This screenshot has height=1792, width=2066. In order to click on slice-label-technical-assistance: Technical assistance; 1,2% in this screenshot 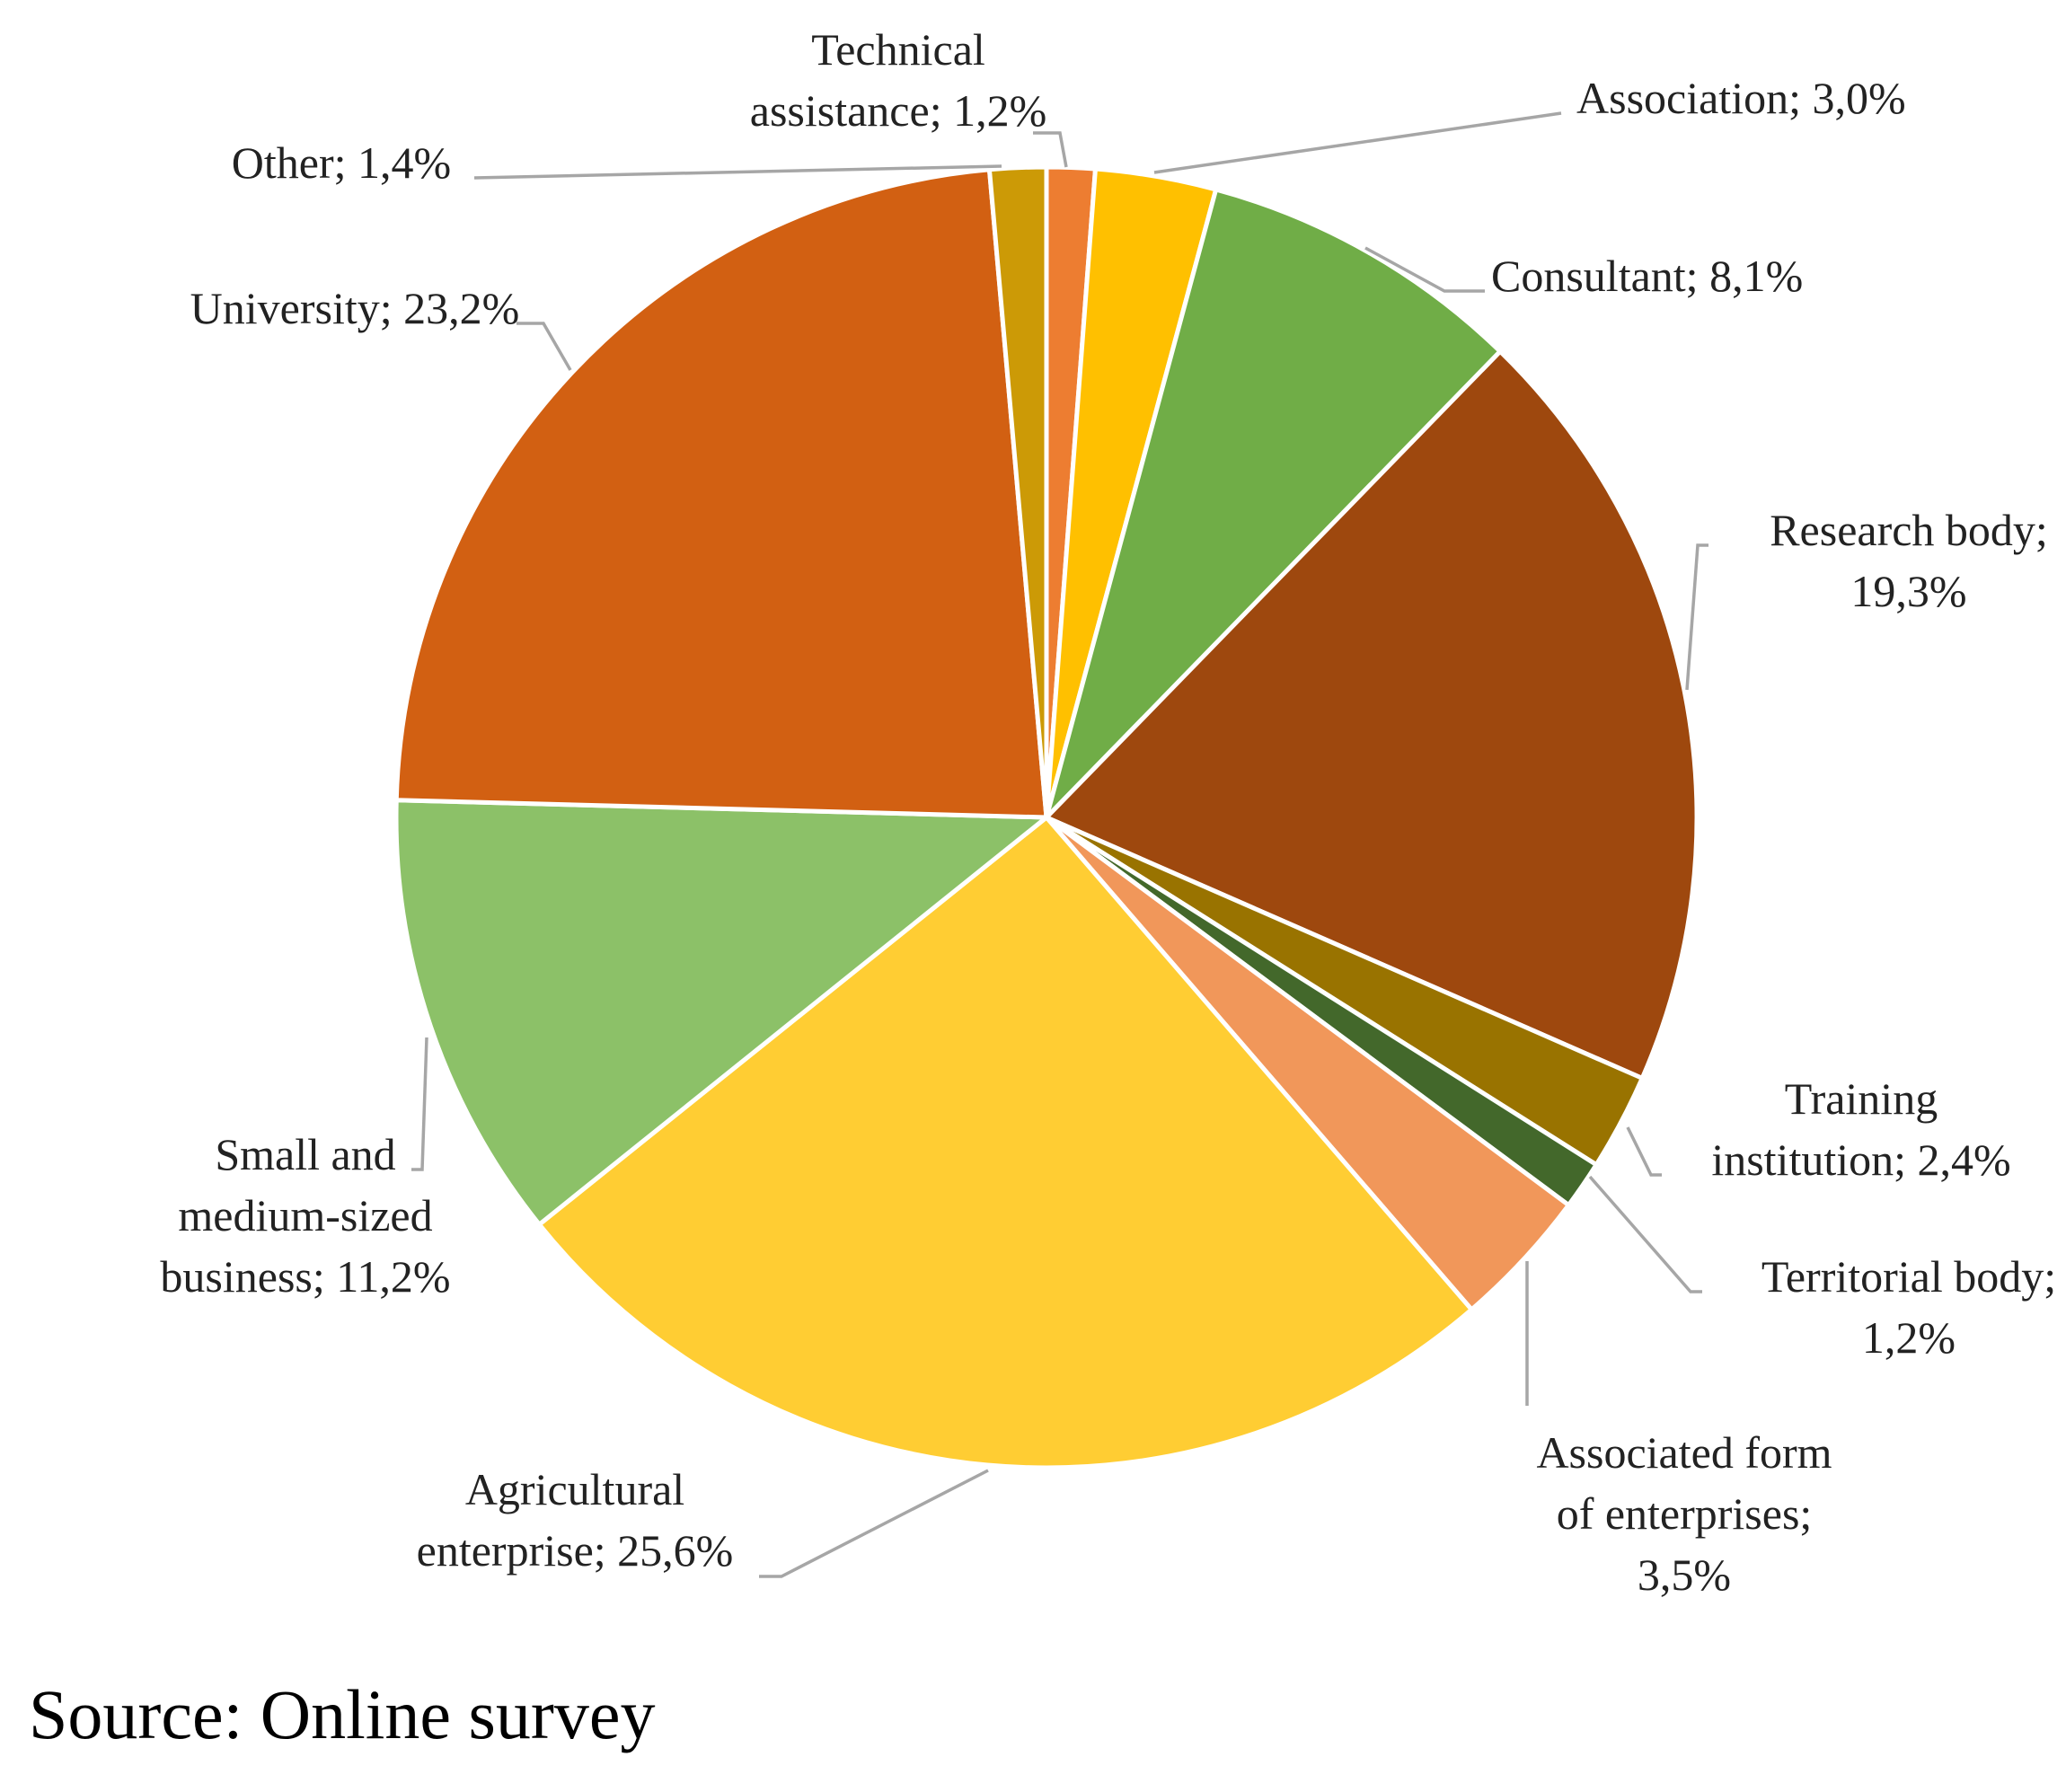, I will do `click(898, 80)`.